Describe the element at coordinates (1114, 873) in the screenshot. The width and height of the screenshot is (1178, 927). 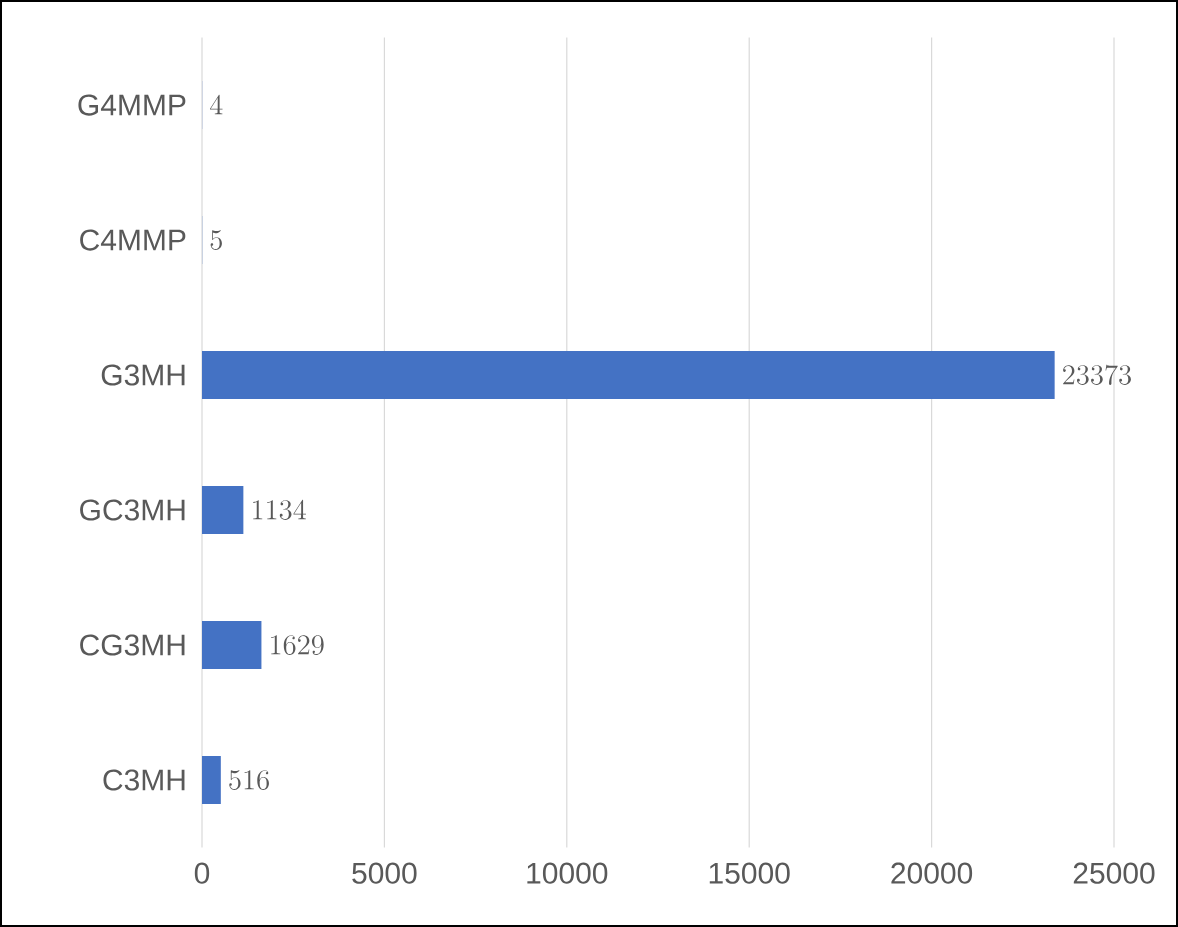
I see `x-tick-label: 25000` at that location.